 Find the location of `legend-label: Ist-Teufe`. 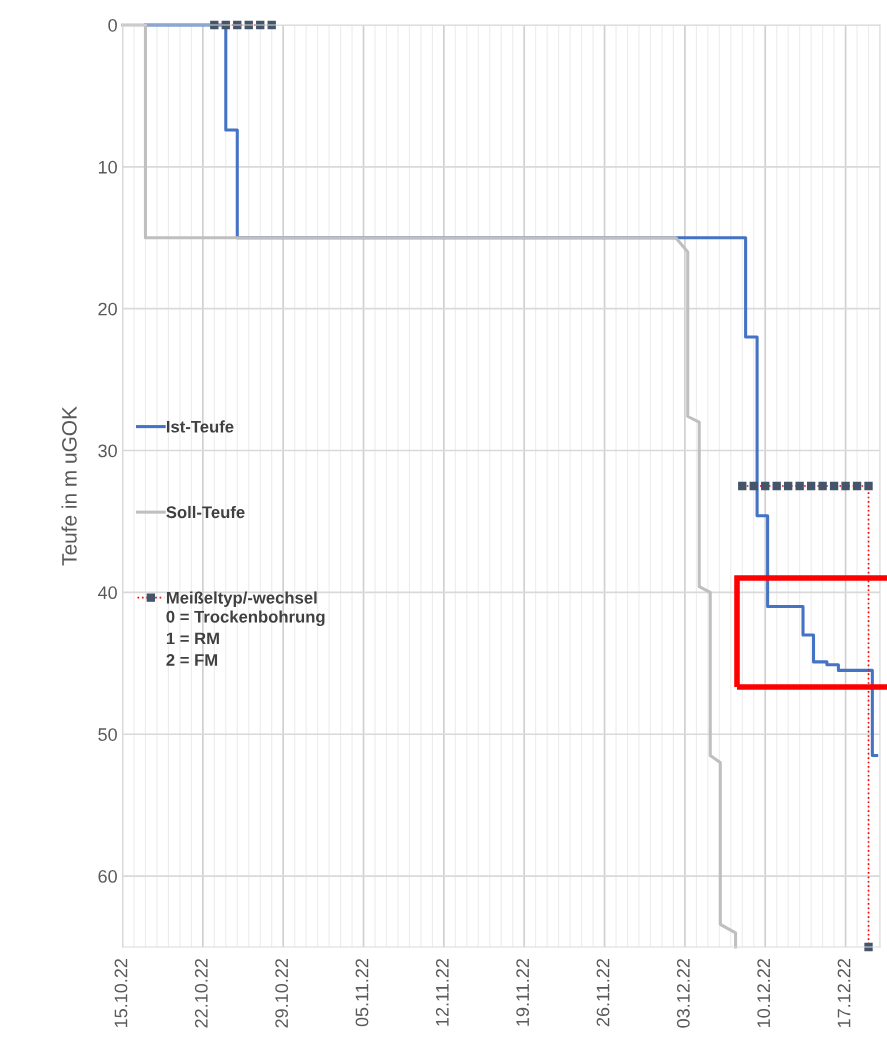

legend-label: Ist-Teufe is located at coordinates (200, 426).